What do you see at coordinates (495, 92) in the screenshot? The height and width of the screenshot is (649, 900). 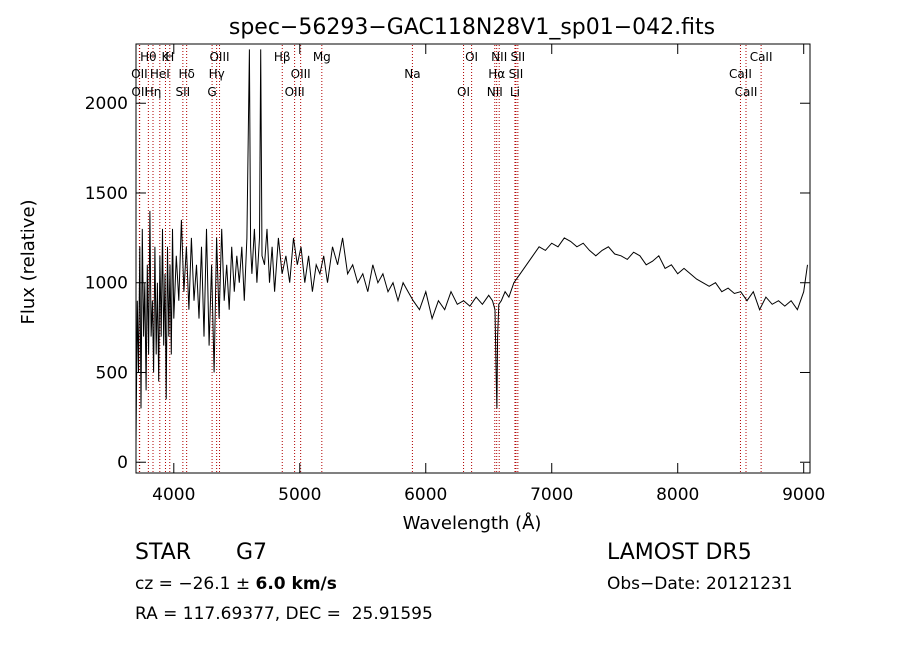 I see `line-label-20: NII` at bounding box center [495, 92].